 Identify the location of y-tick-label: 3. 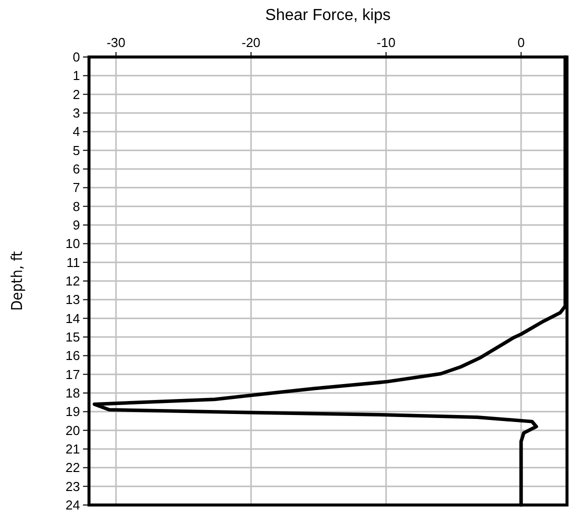
(76, 113).